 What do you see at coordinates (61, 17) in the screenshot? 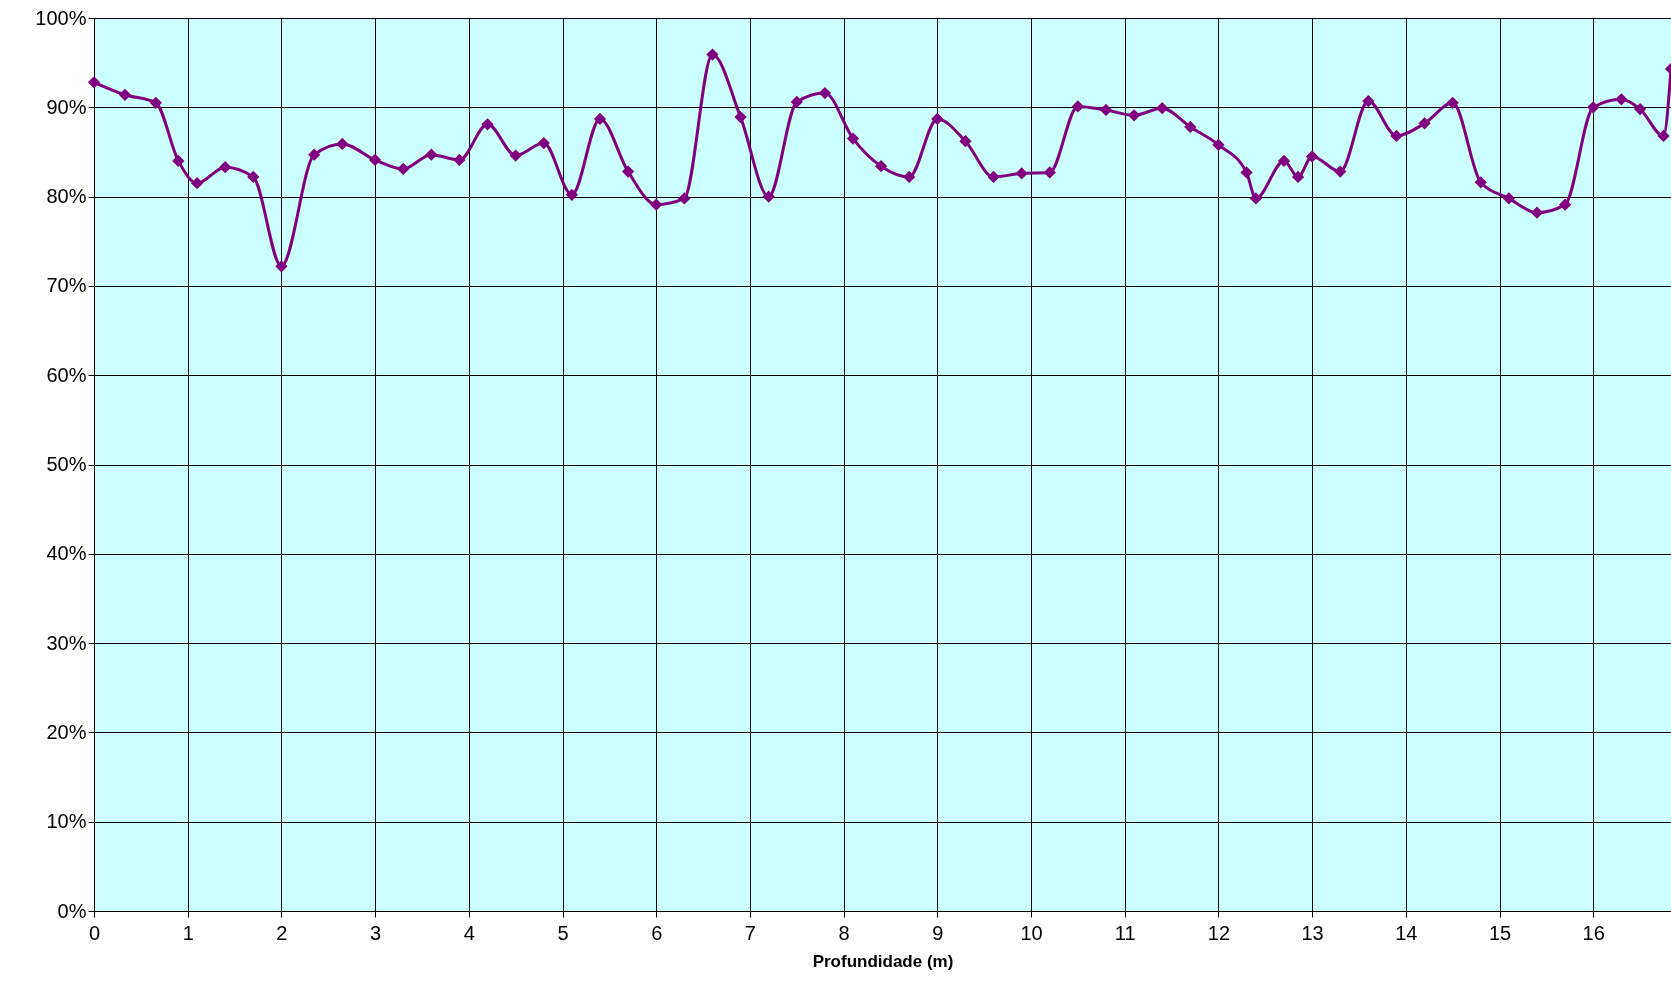
I see `y-tick-label: 100%` at bounding box center [61, 17].